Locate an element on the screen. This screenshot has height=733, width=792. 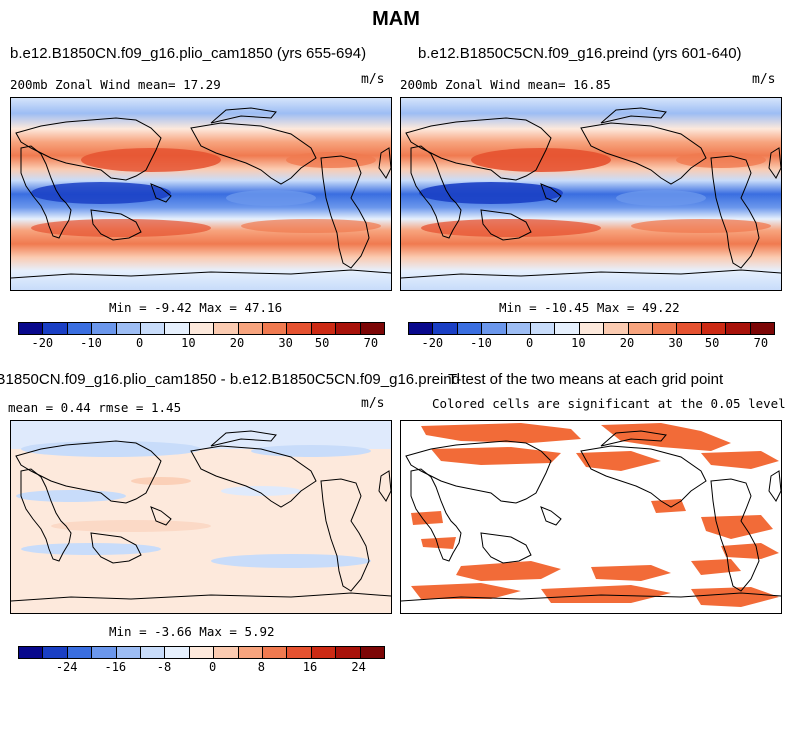
minmax-label-bottom-left: Min = -3.66 Max = 5.92 is located at coordinates (192, 631).